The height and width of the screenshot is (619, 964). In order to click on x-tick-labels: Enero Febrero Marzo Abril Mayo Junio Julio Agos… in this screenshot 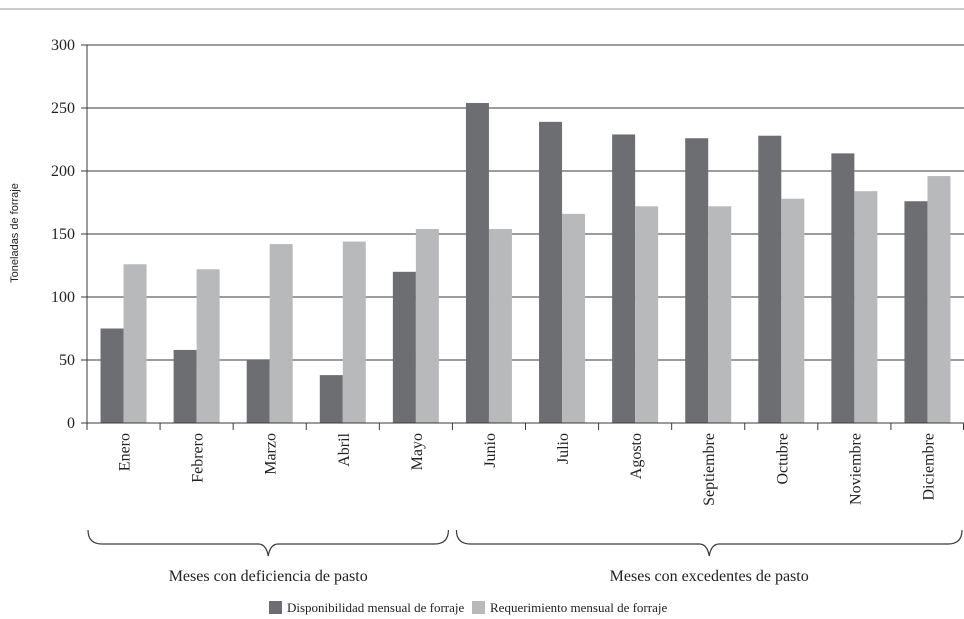, I will do `click(527, 468)`.